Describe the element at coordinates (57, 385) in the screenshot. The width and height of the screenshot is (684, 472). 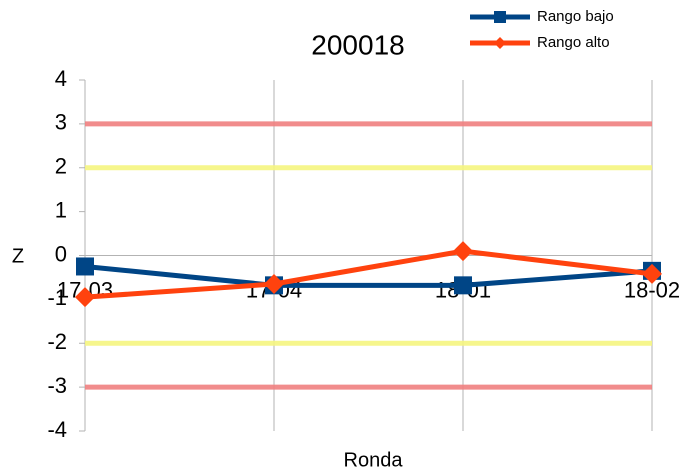
I see `y-tick-label: -3` at that location.